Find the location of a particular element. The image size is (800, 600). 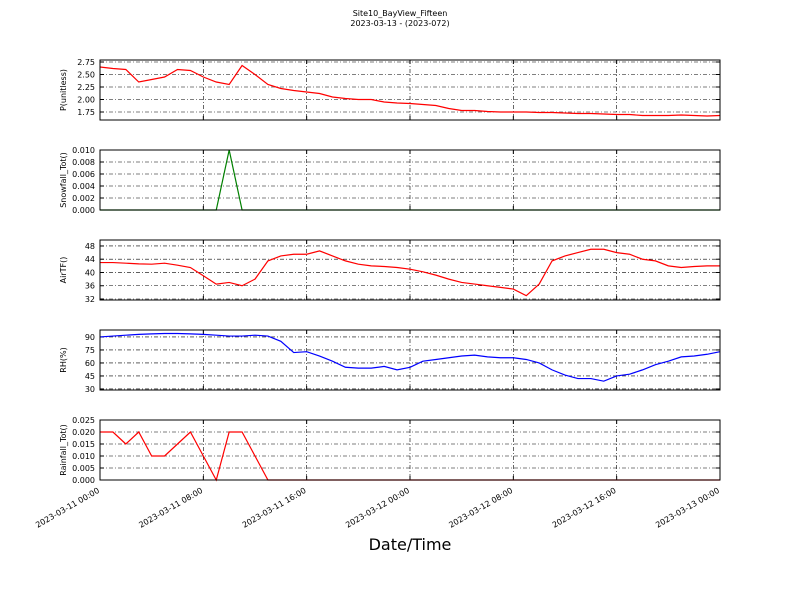

y-tick-label: 2.50 is located at coordinates (86, 75).